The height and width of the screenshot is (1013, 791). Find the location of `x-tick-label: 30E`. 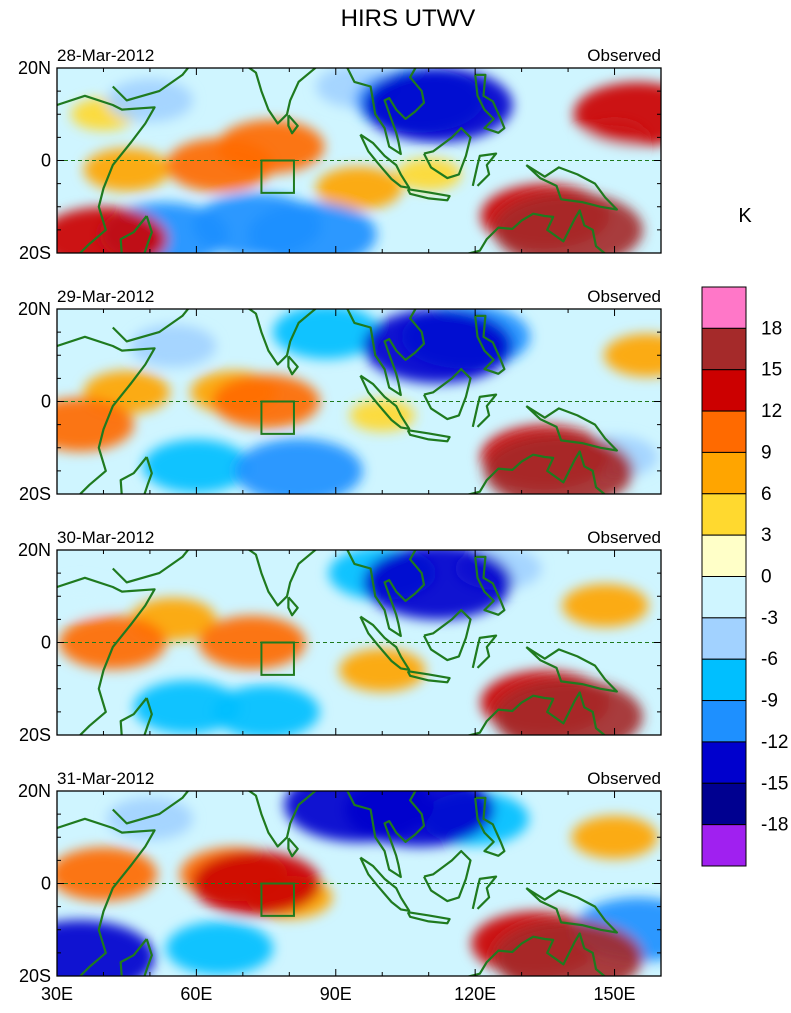

x-tick-label: 30E is located at coordinates (57, 994).